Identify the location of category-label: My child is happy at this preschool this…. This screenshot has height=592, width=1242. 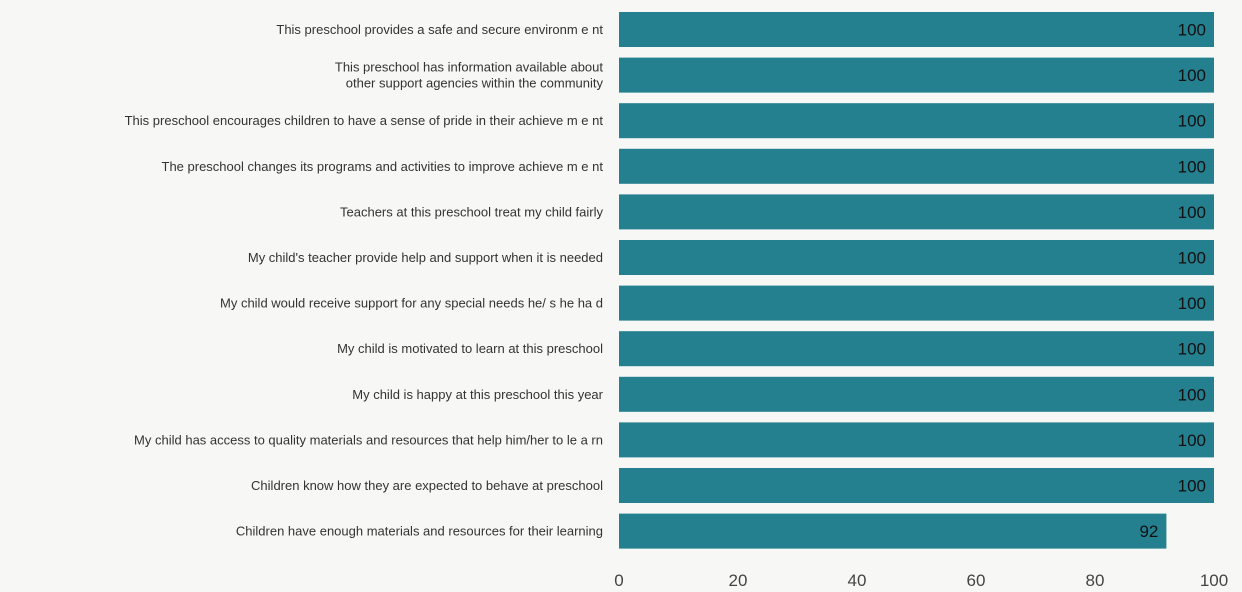
(477, 394).